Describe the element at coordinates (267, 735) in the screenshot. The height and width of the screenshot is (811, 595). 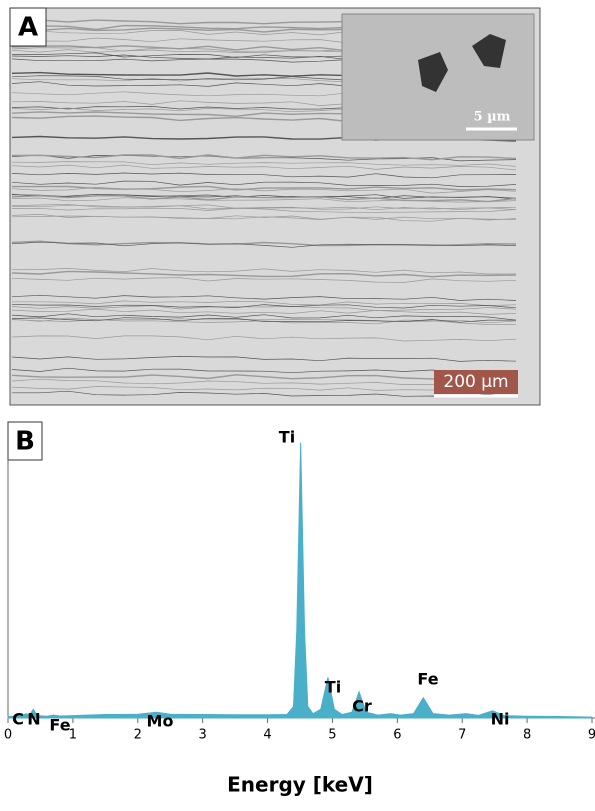
I see `x-tick-label: 4` at that location.